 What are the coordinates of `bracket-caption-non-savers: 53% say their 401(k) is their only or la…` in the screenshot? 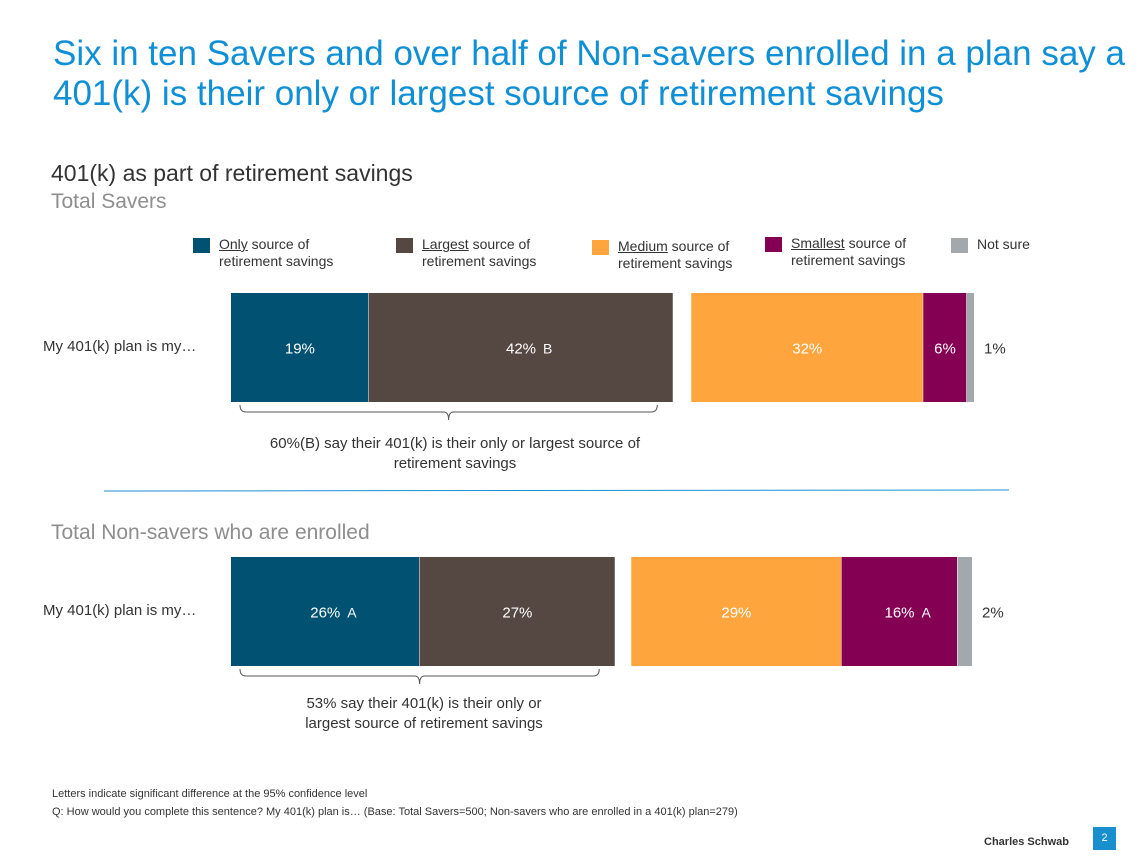 It's located at (424, 713).